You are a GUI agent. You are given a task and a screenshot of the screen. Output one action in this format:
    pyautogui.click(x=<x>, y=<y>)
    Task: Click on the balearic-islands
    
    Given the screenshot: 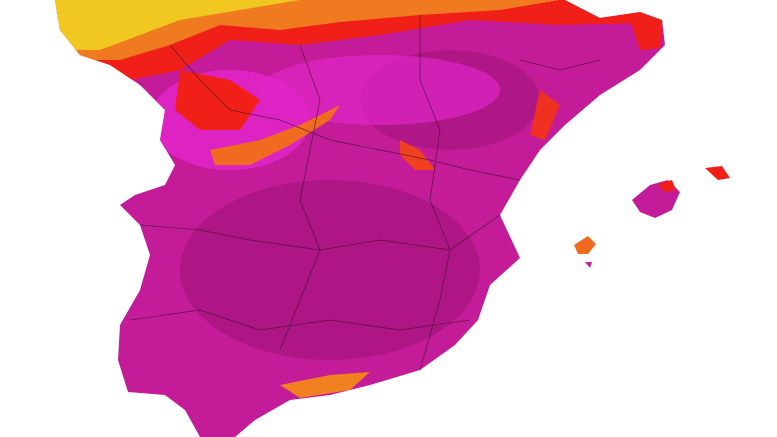 What is the action you would take?
    pyautogui.click(x=652, y=217)
    